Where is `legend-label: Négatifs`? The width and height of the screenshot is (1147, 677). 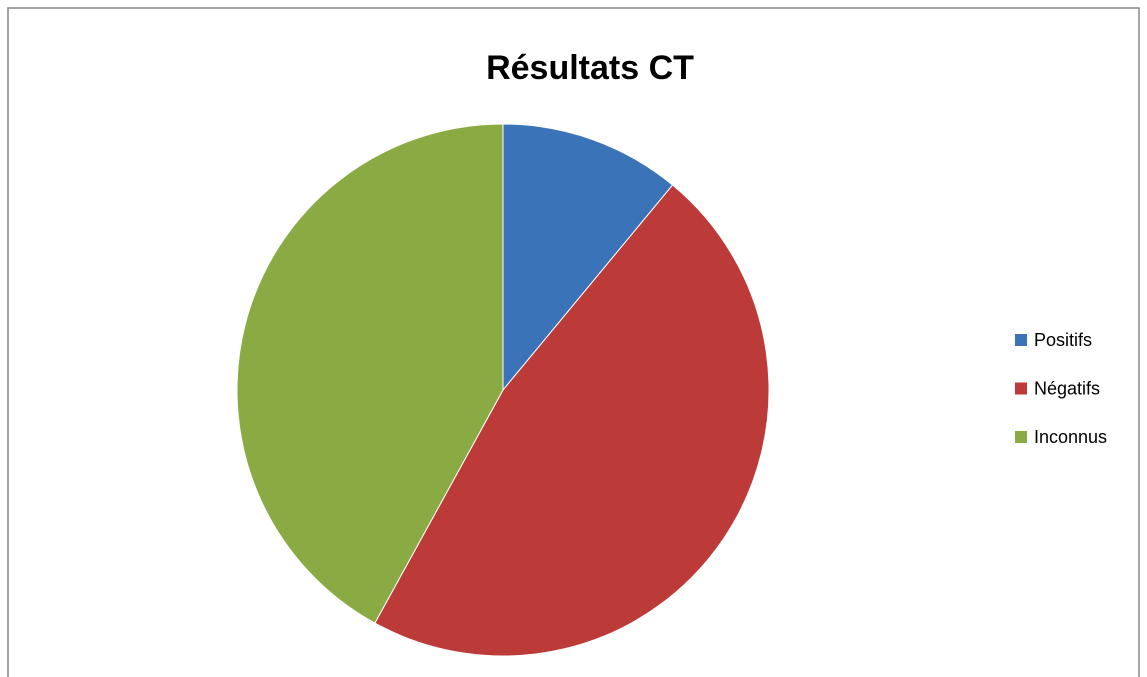 legend-label: Négatifs is located at coordinates (1067, 388).